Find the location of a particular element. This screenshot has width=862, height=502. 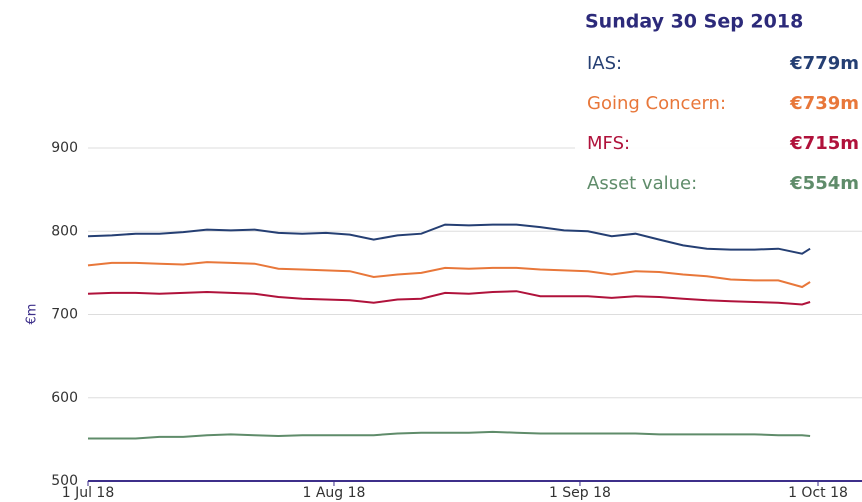

y-tick-label: 600 is located at coordinates (64, 398).